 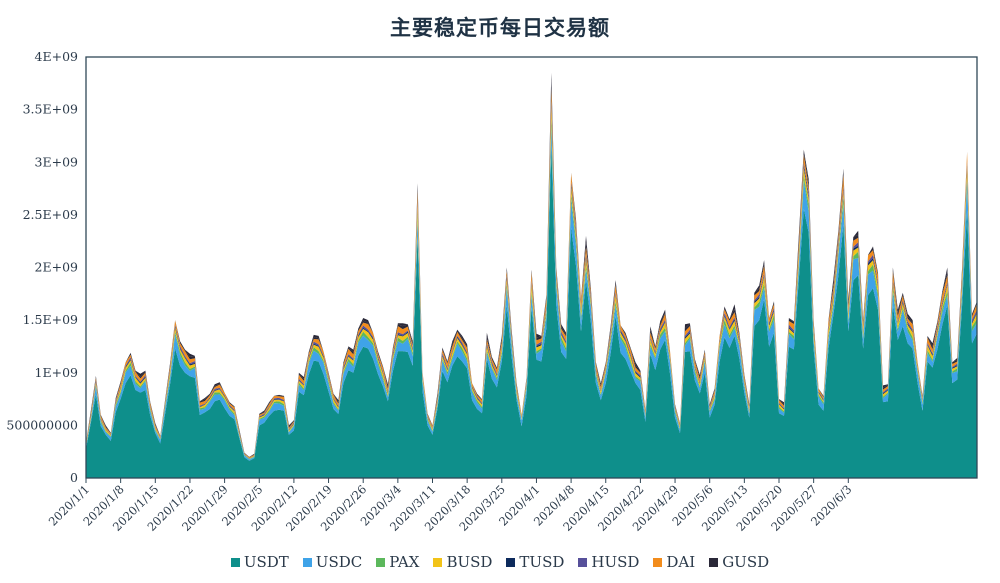 I want to click on y-tick-label: 0, so click(x=74, y=477).